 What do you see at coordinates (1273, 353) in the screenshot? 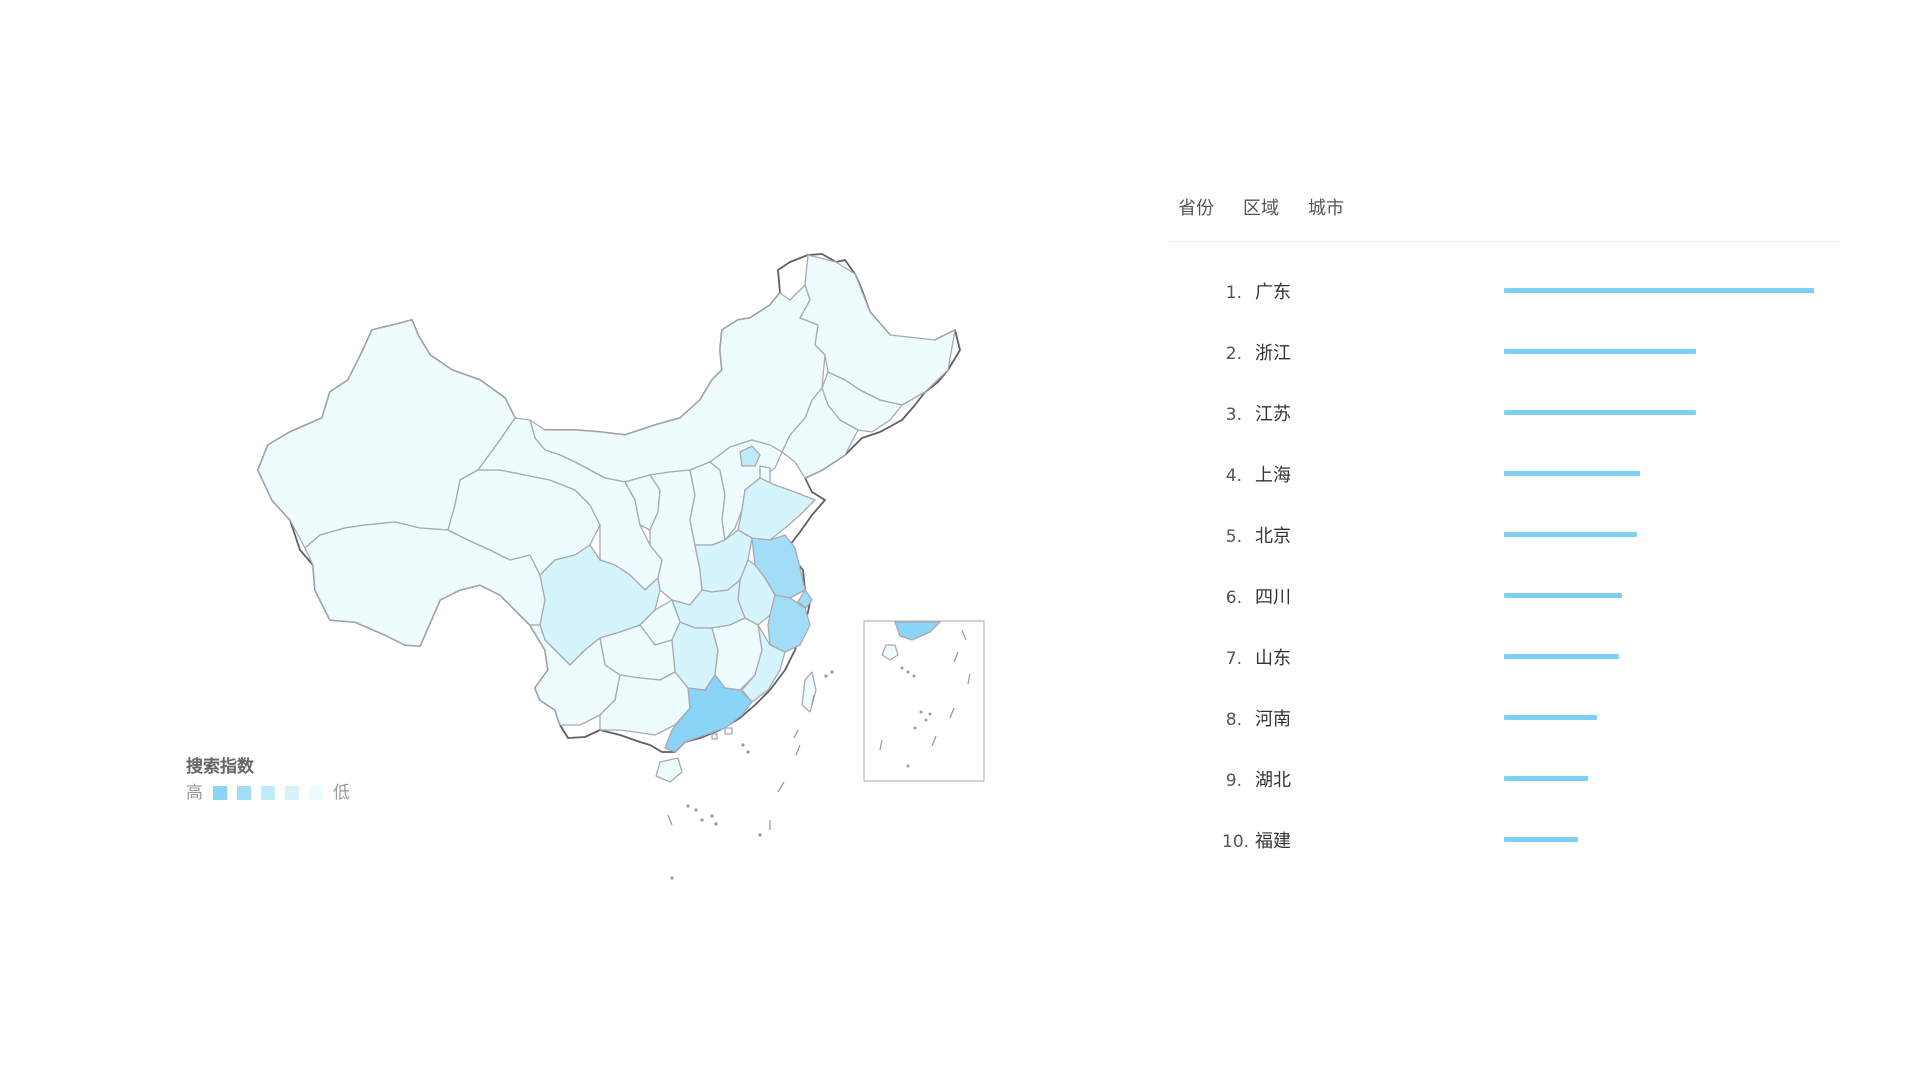
I see `ranking-province-name: 浙江` at bounding box center [1273, 353].